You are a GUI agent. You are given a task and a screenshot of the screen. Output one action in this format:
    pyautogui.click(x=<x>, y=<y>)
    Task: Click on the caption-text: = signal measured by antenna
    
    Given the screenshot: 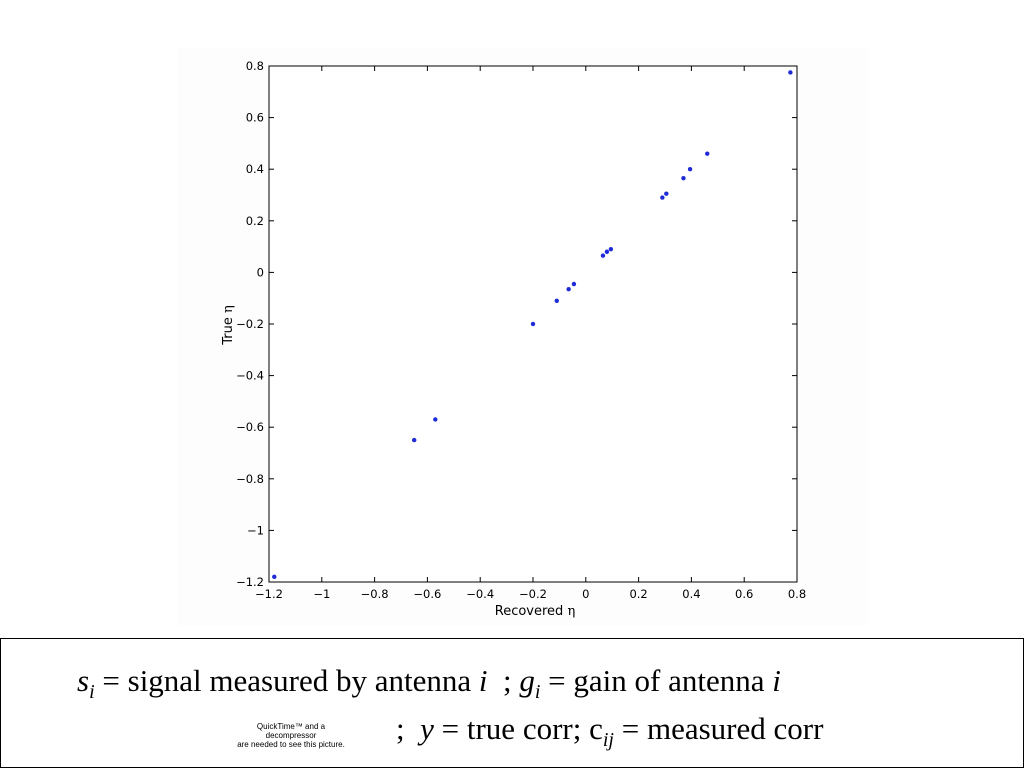 What is the action you would take?
    pyautogui.click(x=286, y=680)
    